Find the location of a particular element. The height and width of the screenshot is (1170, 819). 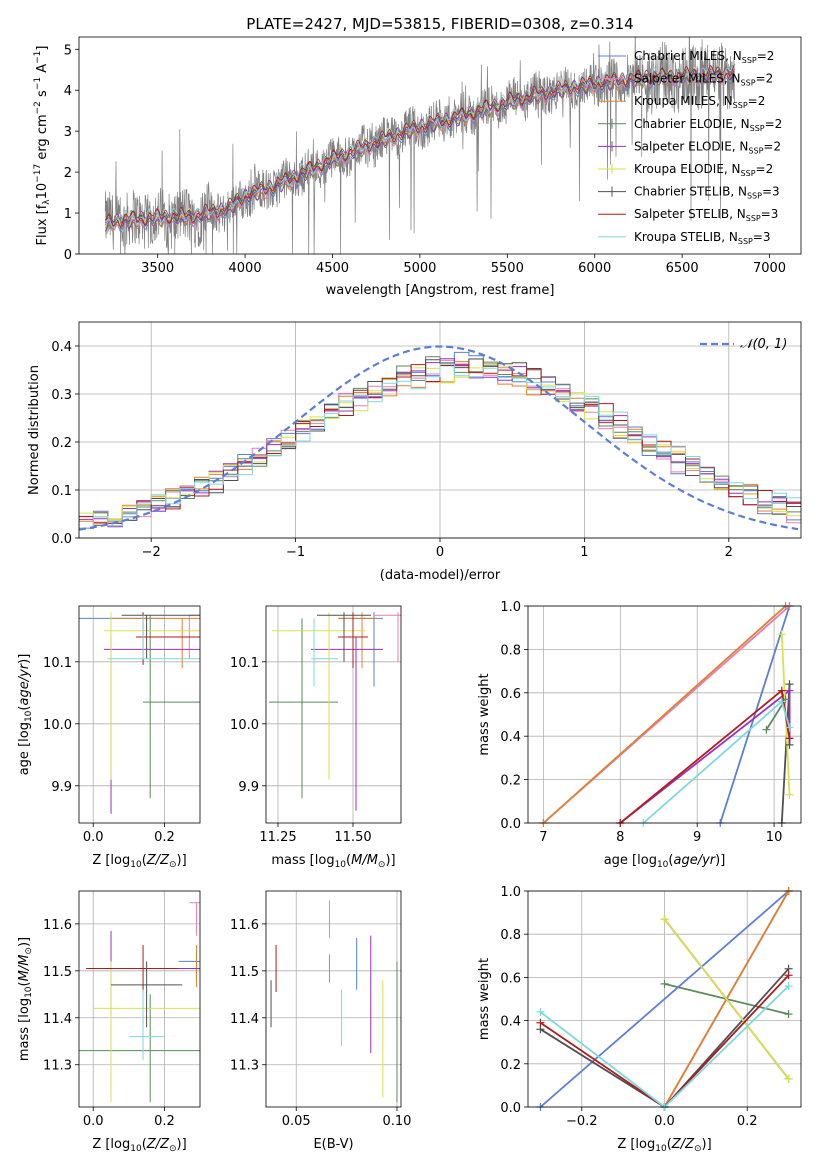

y-tick-label: 5 is located at coordinates (68, 50).